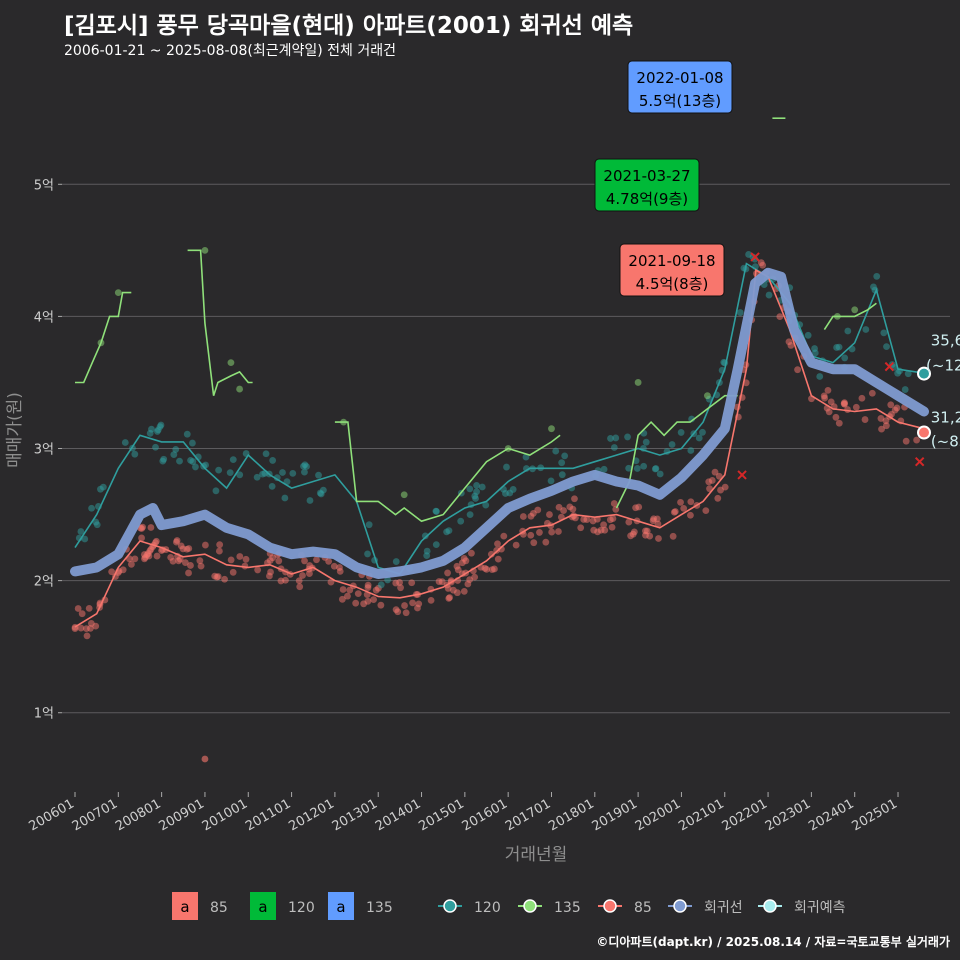  Describe the element at coordinates (311, 815) in the screenshot. I see `x-tick-label: 201201` at that location.